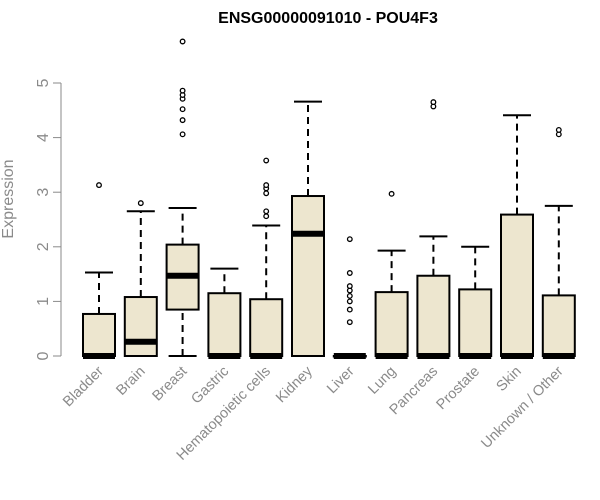 This screenshot has width=600, height=500. Describe the element at coordinates (328, 18) in the screenshot. I see `chart-title: ENSG00000091010 - POU4F3` at that location.